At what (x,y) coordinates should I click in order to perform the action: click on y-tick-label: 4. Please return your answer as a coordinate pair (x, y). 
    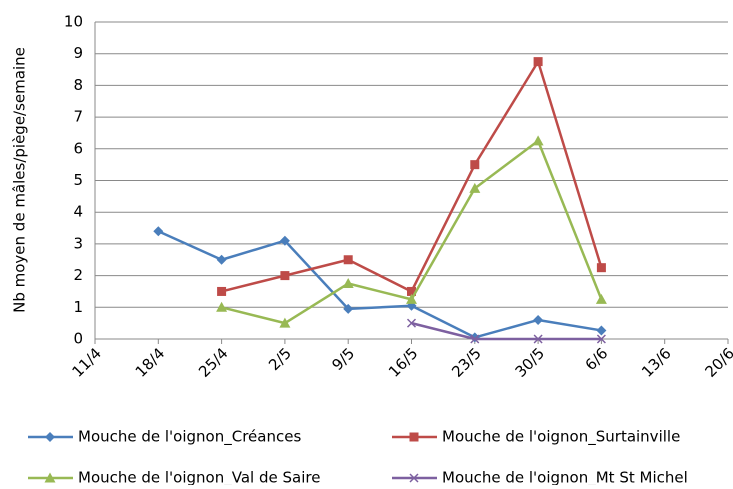
    Looking at the image, I should click on (78, 212).